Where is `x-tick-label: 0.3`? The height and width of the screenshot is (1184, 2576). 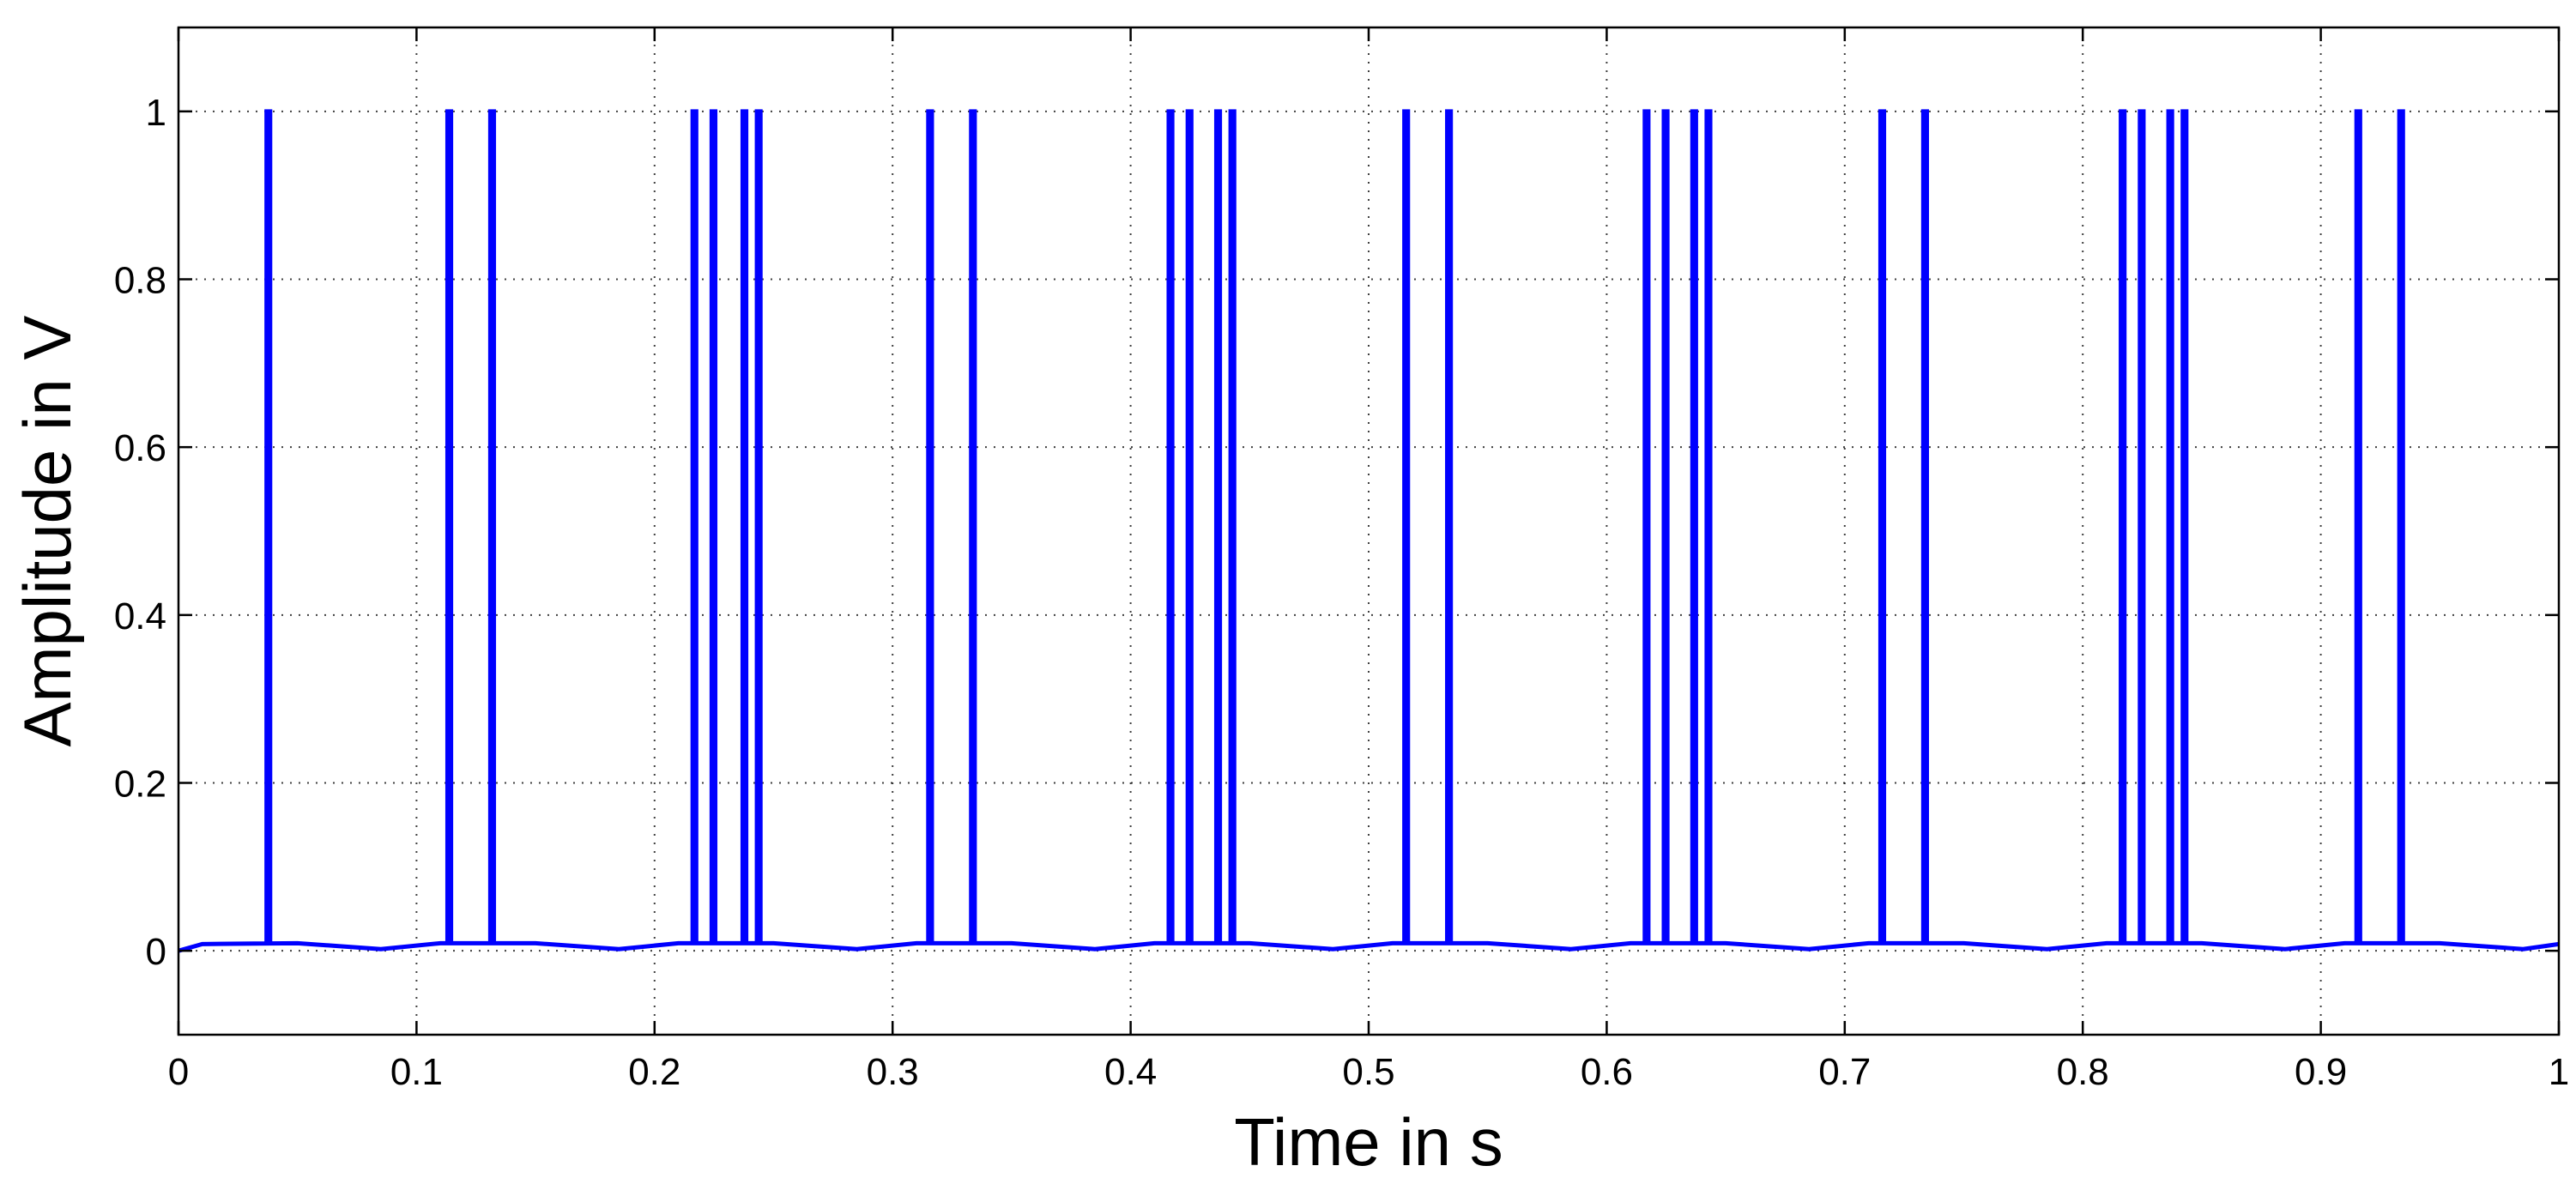 x-tick-label: 0.3 is located at coordinates (893, 1072).